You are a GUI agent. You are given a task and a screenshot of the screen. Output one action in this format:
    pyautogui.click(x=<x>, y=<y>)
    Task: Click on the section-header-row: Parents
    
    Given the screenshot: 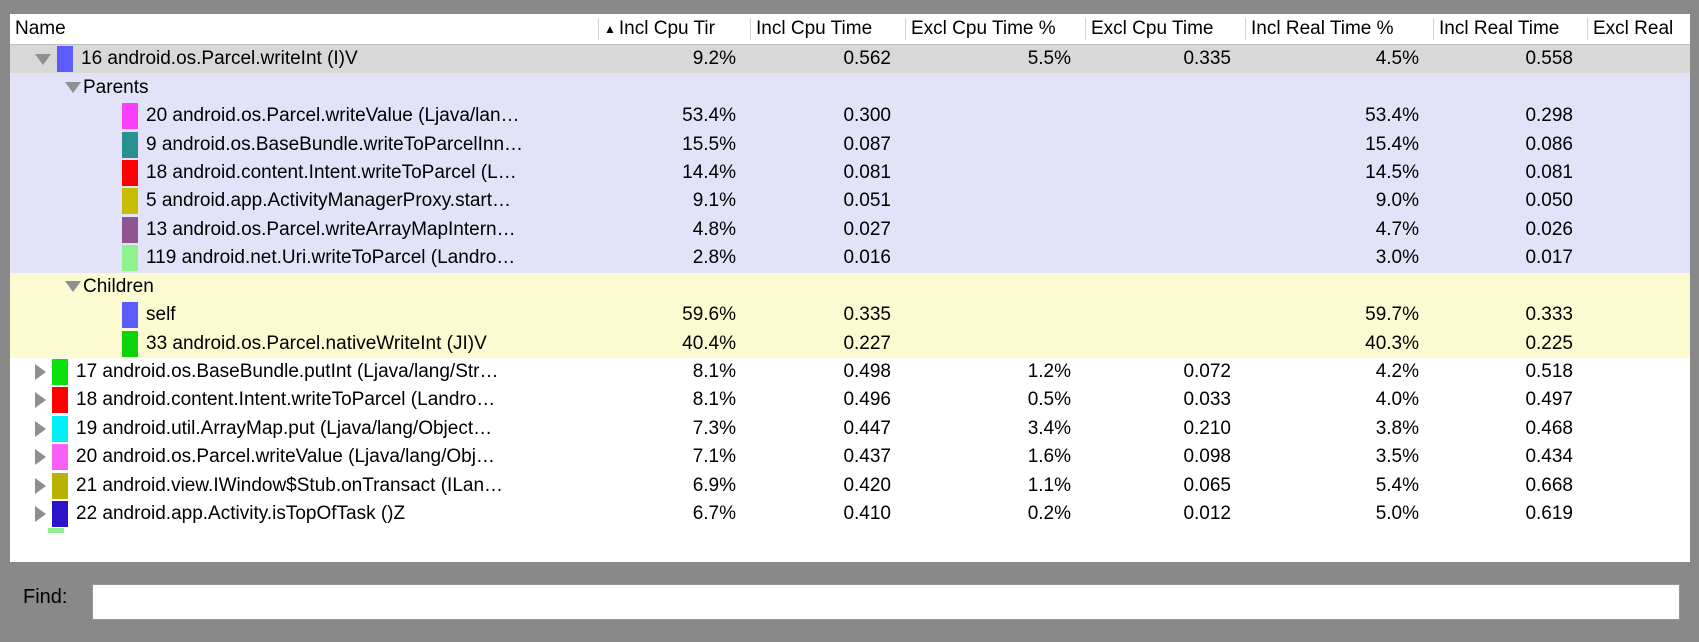 What is the action you would take?
    pyautogui.click(x=850, y=87)
    